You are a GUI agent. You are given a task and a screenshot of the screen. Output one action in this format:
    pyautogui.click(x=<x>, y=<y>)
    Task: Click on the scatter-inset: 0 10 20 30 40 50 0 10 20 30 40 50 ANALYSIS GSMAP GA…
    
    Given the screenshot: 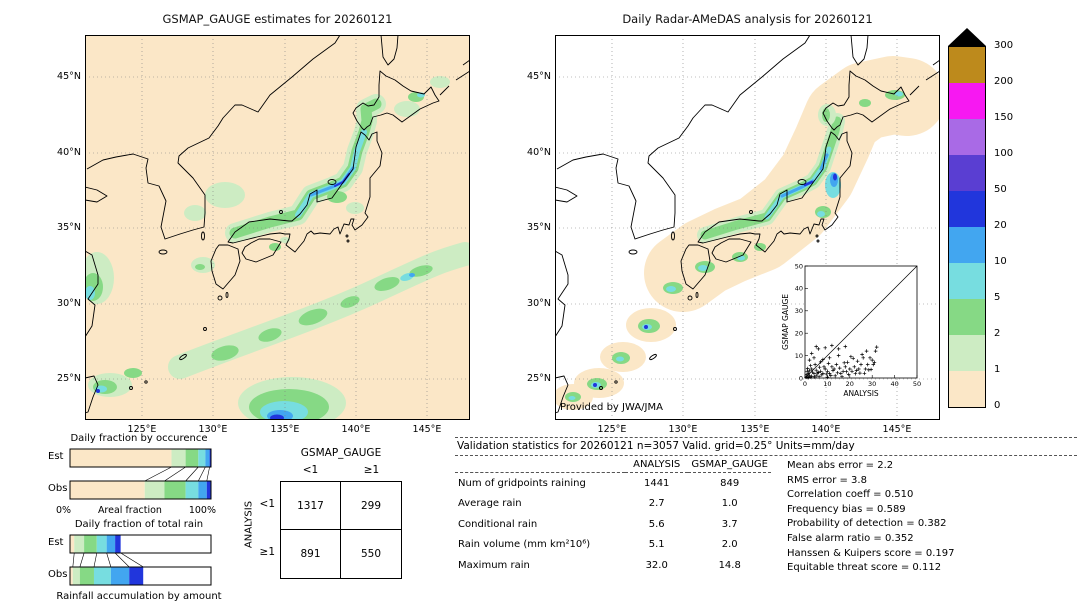 What is the action you would take?
    pyautogui.click(x=851, y=330)
    